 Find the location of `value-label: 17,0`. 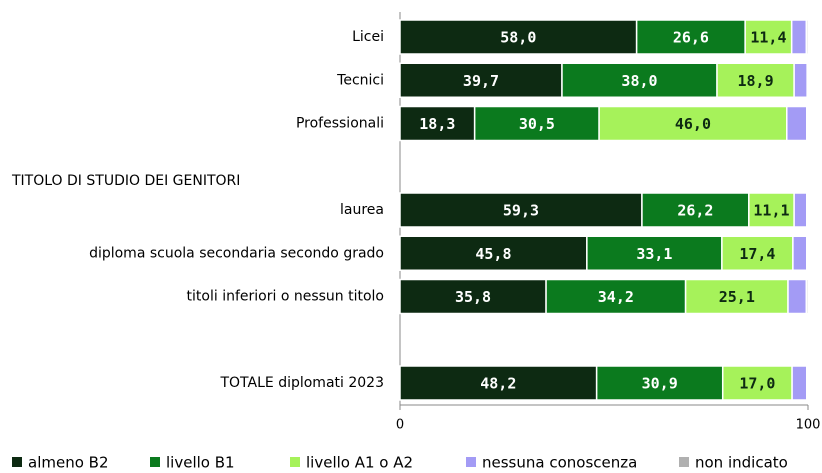

value-label: 17,0 is located at coordinates (757, 384).